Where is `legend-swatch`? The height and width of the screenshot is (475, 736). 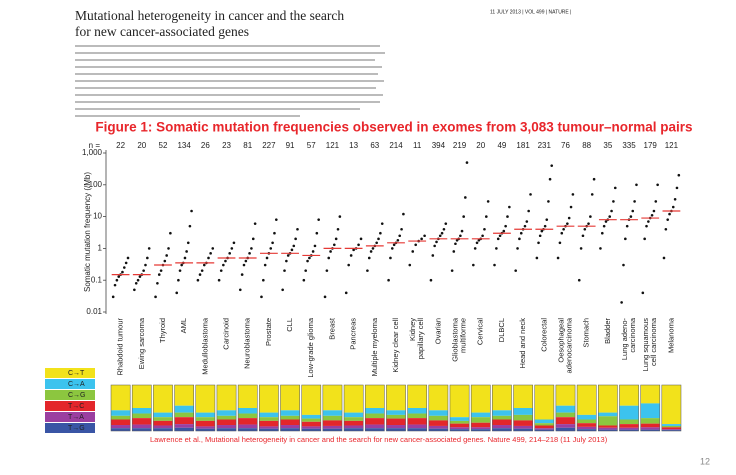
legend-swatch is located at coordinates (70, 428).